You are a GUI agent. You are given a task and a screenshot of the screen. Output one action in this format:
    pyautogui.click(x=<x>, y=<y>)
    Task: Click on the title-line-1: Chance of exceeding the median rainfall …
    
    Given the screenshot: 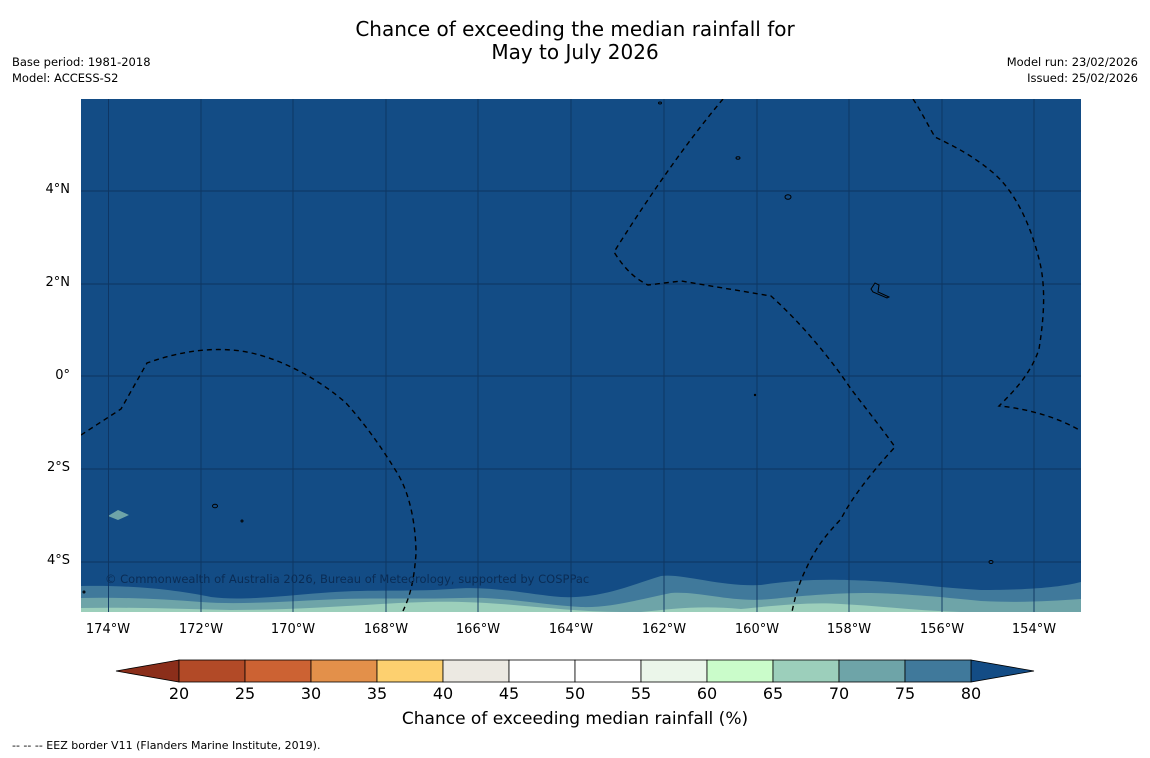 What is the action you would take?
    pyautogui.click(x=575, y=29)
    